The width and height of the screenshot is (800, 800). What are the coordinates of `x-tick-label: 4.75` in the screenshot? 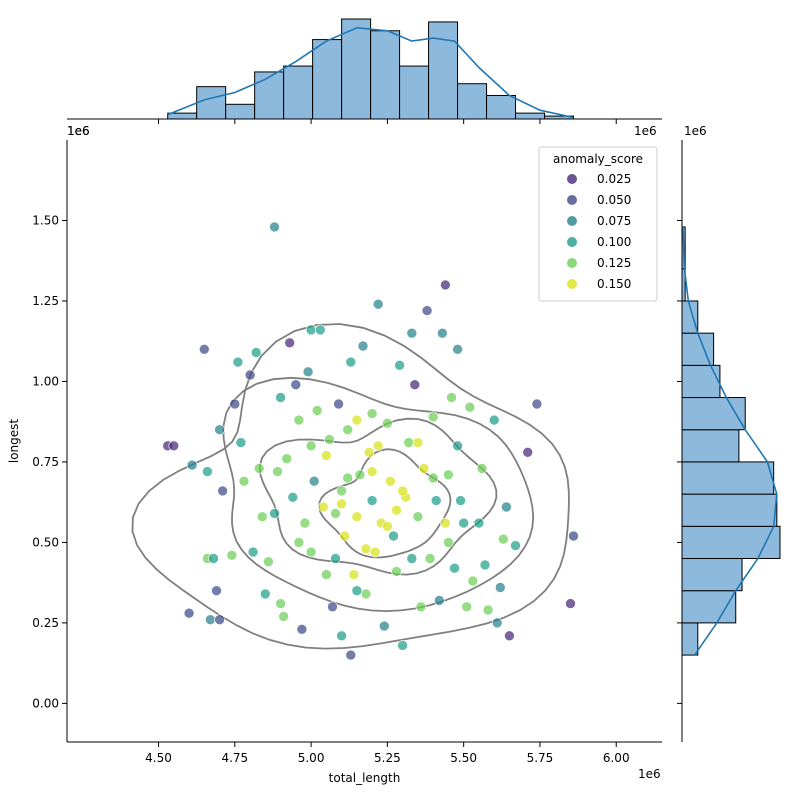 It's located at (234, 758).